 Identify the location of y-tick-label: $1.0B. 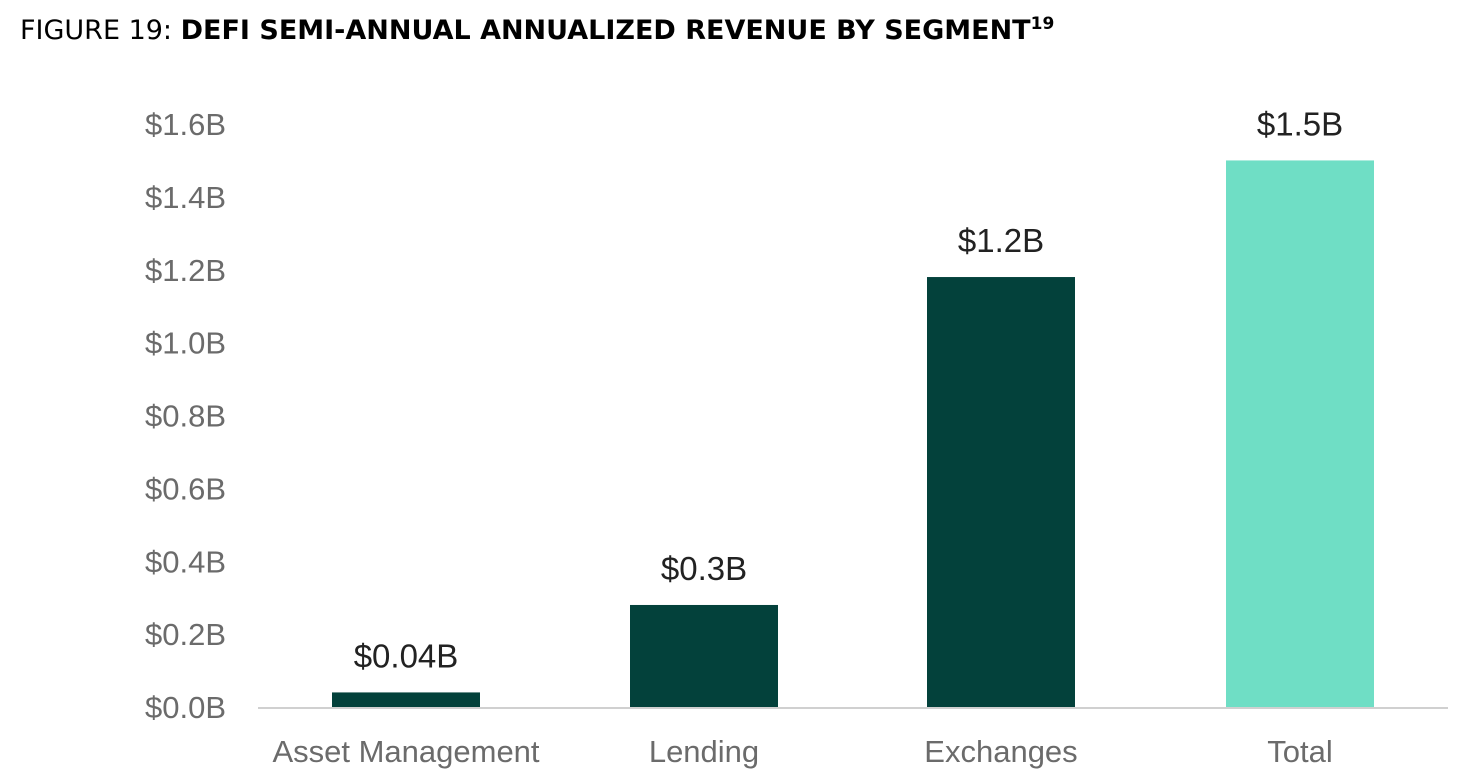
(185, 343).